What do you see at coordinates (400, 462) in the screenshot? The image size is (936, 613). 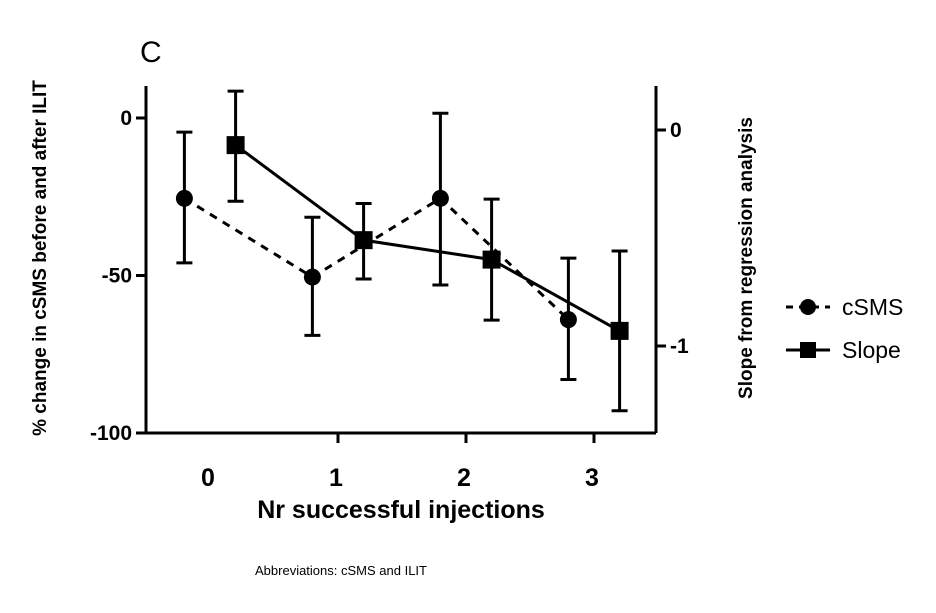 I see `x-ticks: 0 1 2 3` at bounding box center [400, 462].